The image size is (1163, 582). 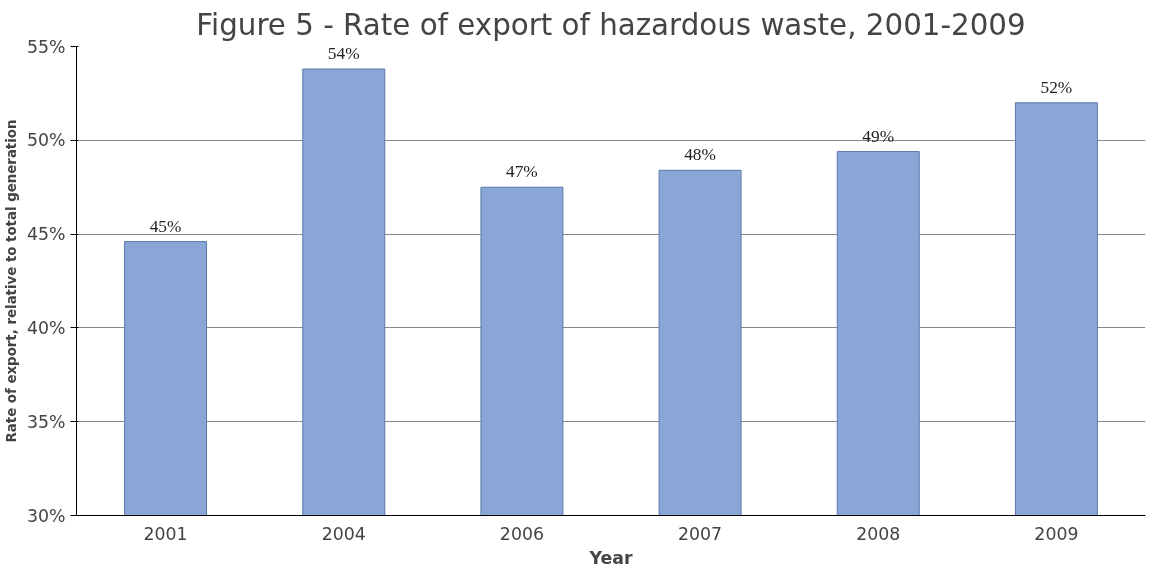 I want to click on data-label: 52%, so click(x=1056, y=87).